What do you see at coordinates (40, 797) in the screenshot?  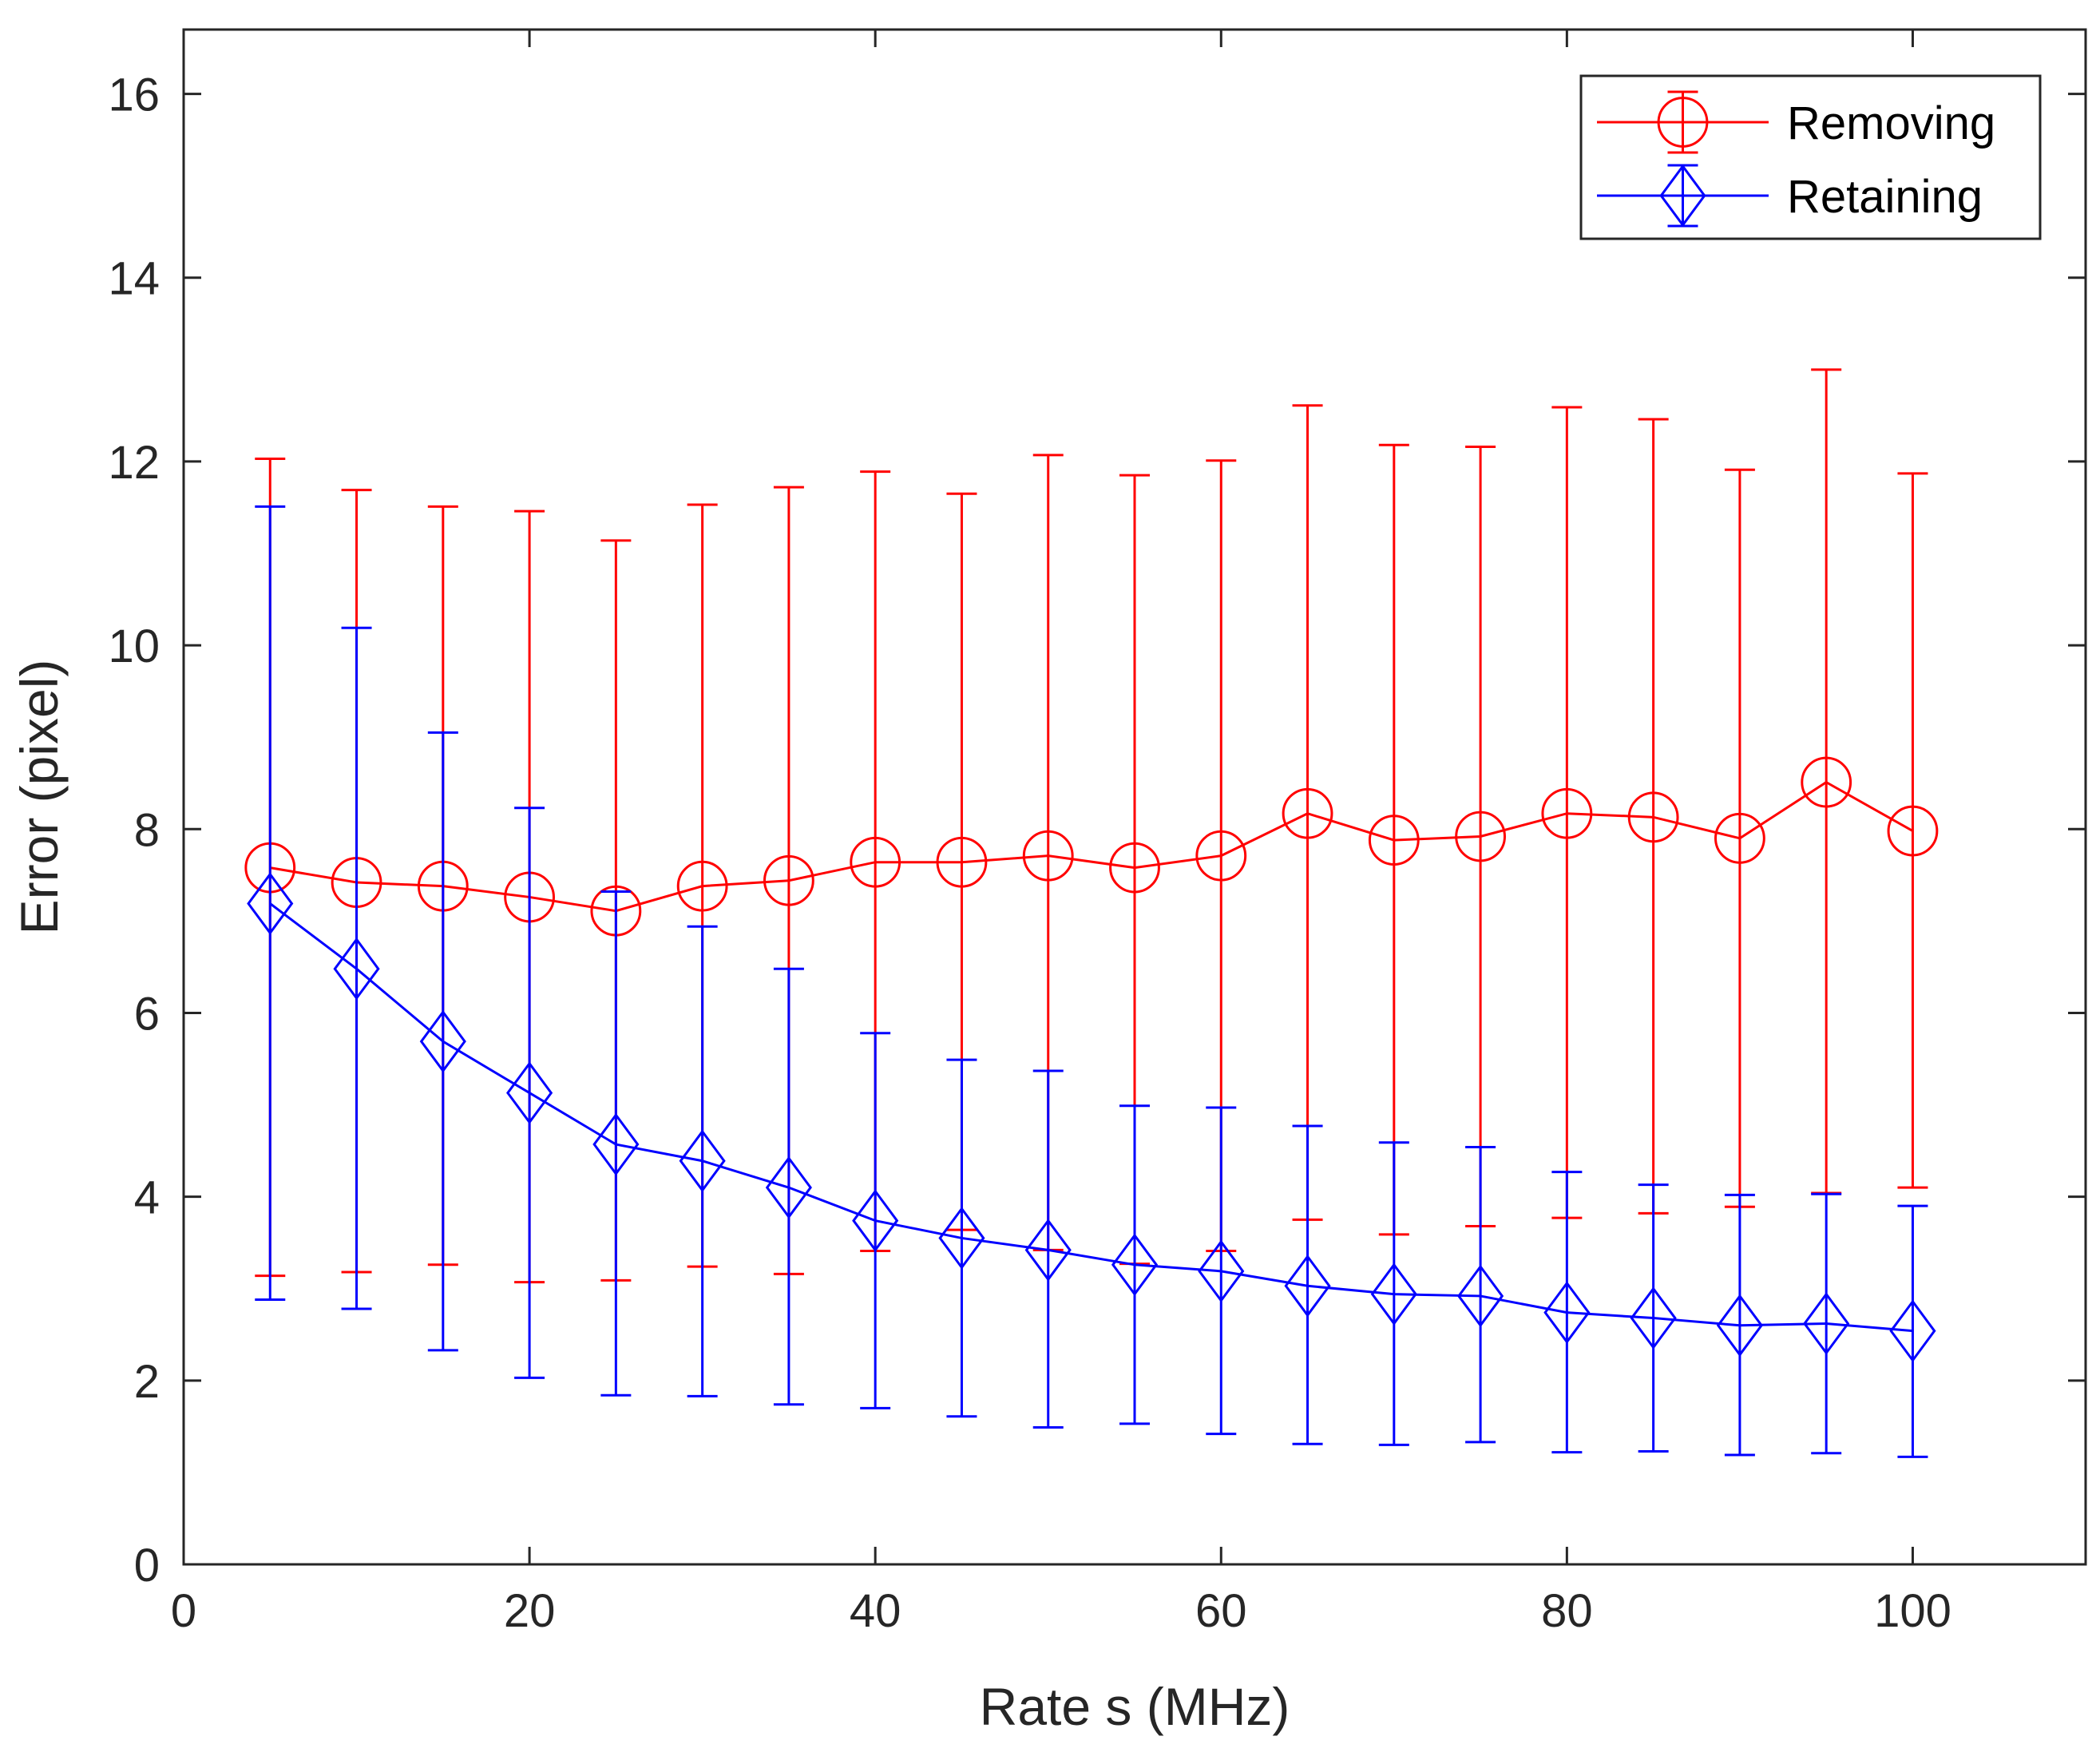 I see `y-axis-label: Error (pixel)` at bounding box center [40, 797].